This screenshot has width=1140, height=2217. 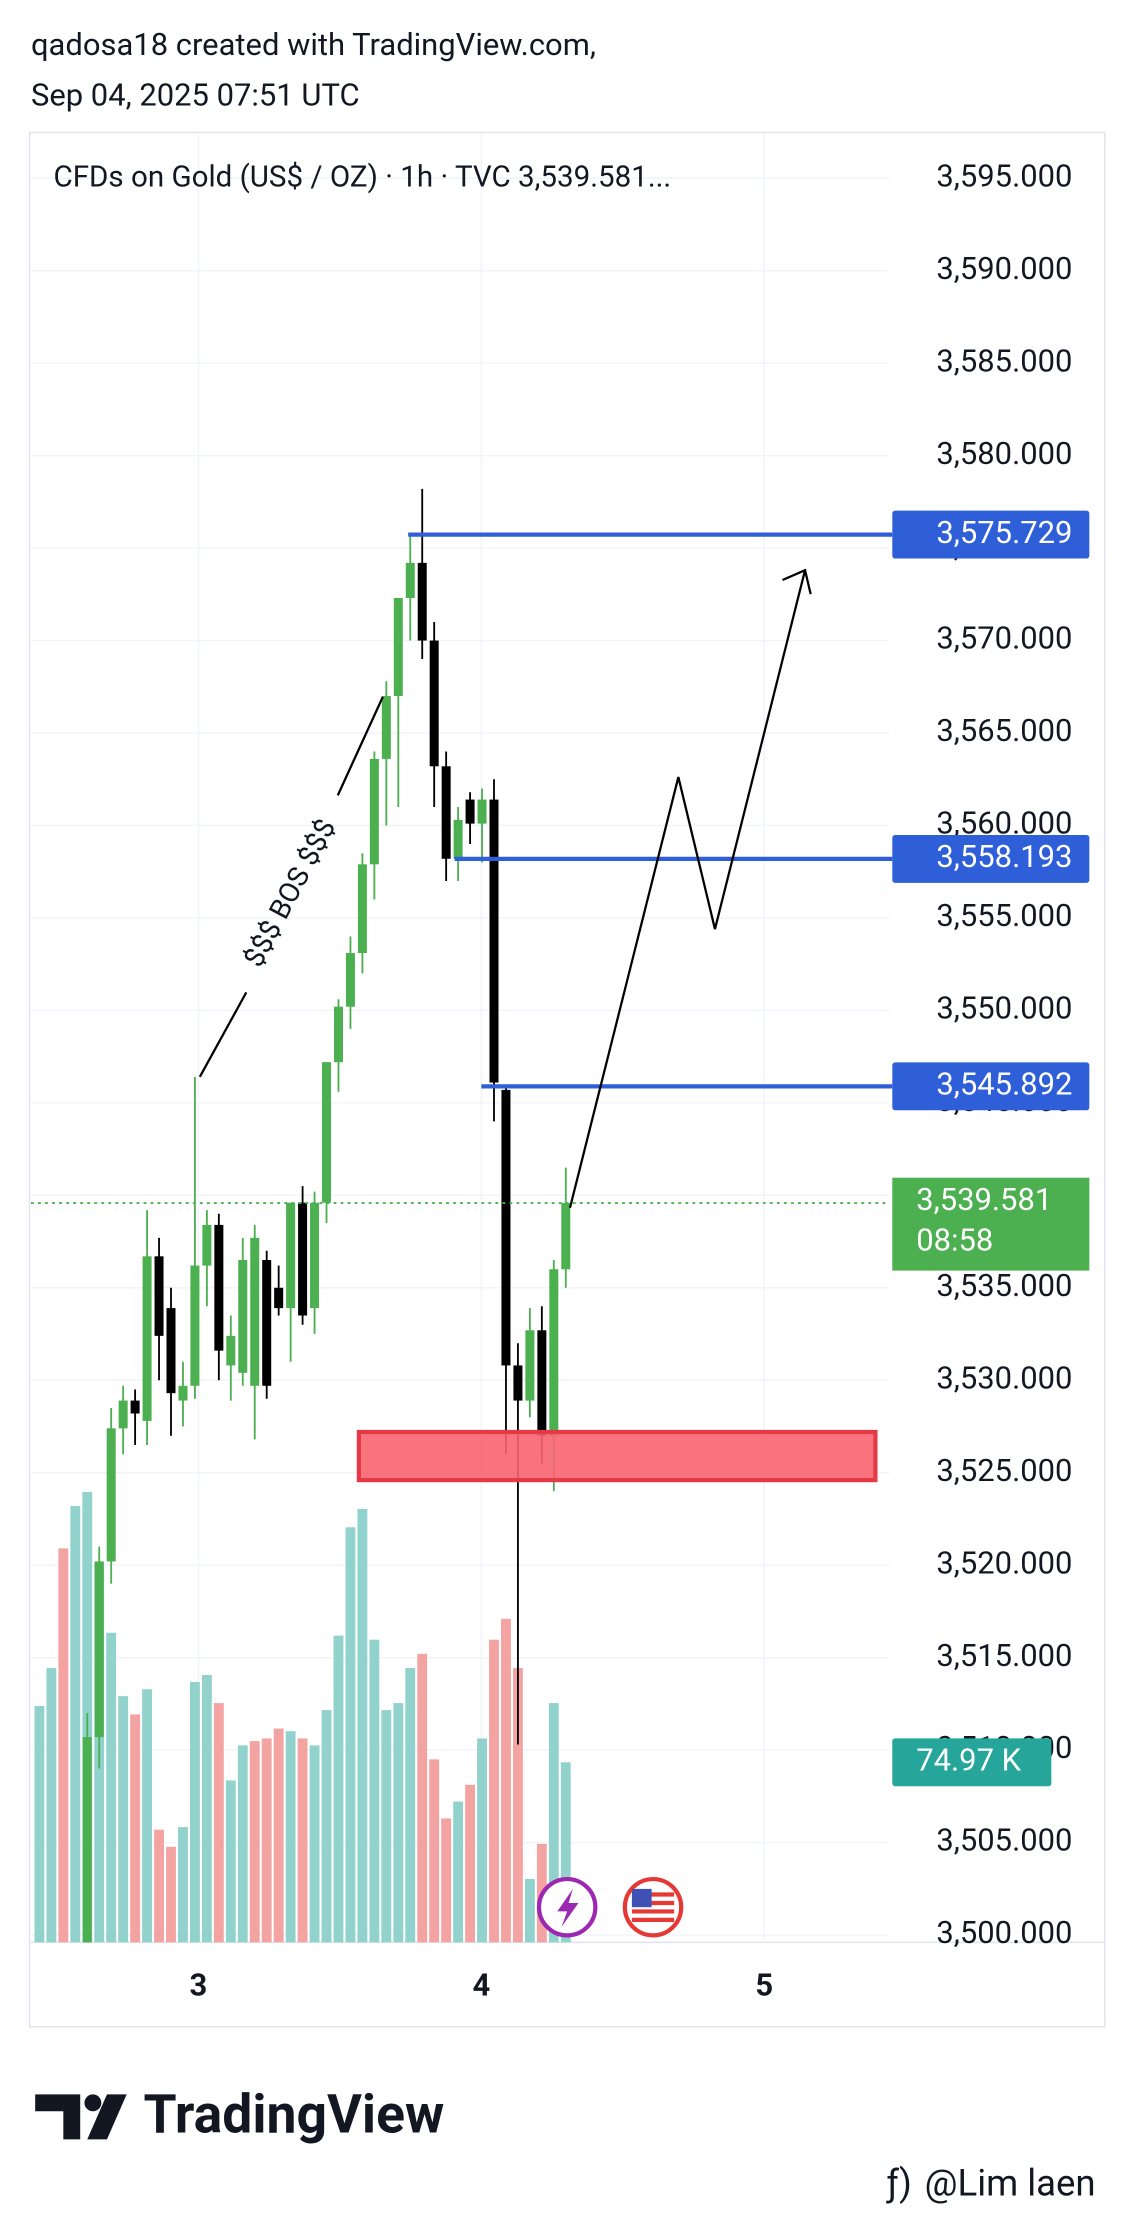 I want to click on footer-logo: TradingView, so click(x=294, y=2114).